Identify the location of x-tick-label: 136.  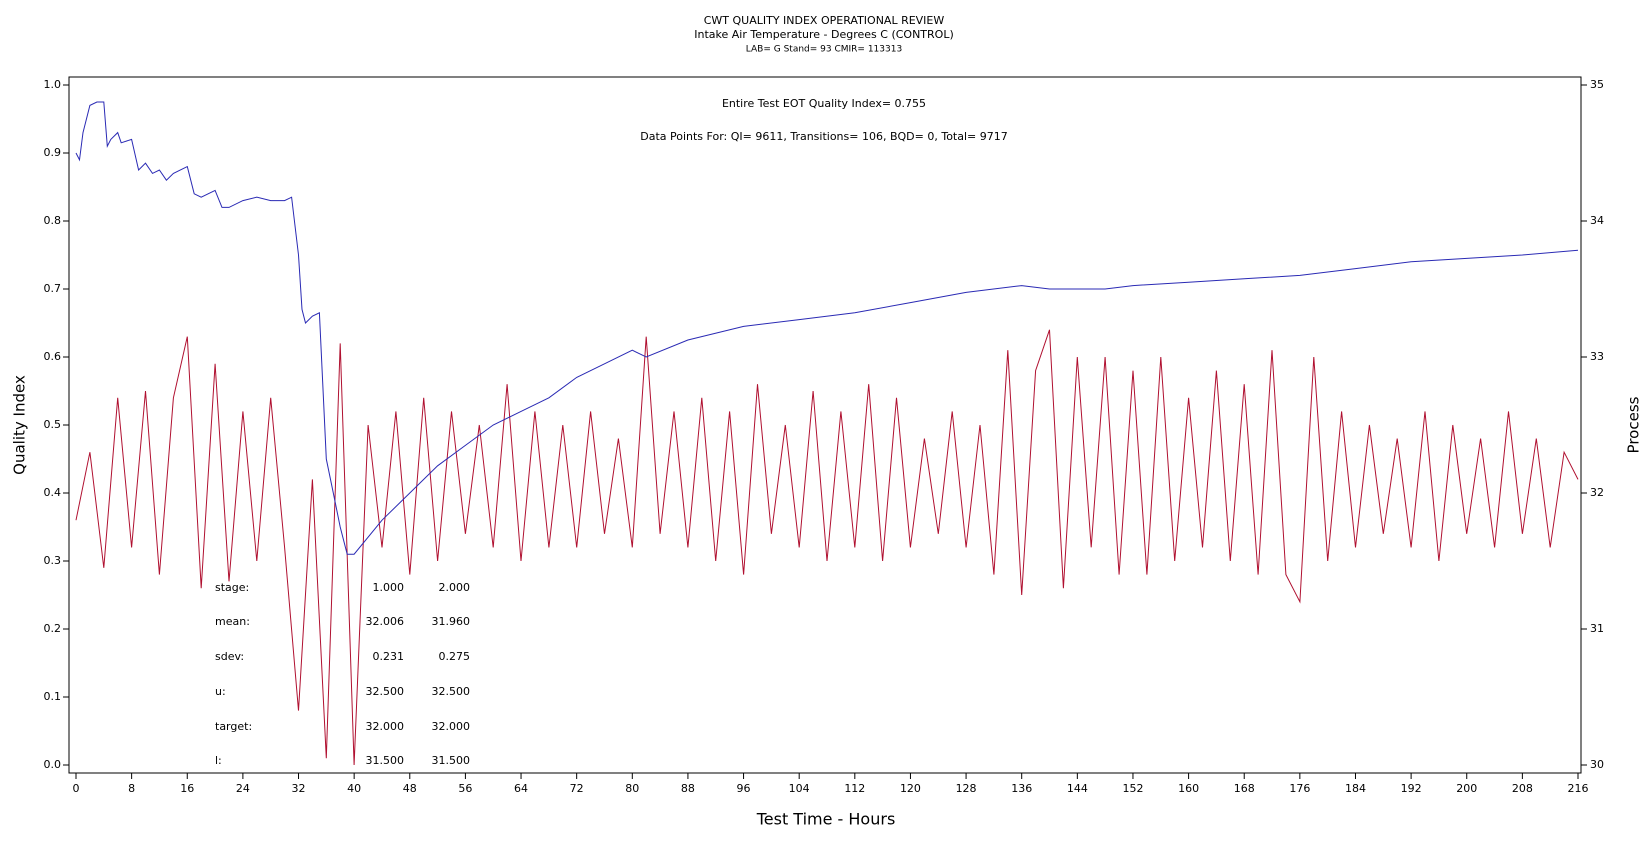
(1021, 788).